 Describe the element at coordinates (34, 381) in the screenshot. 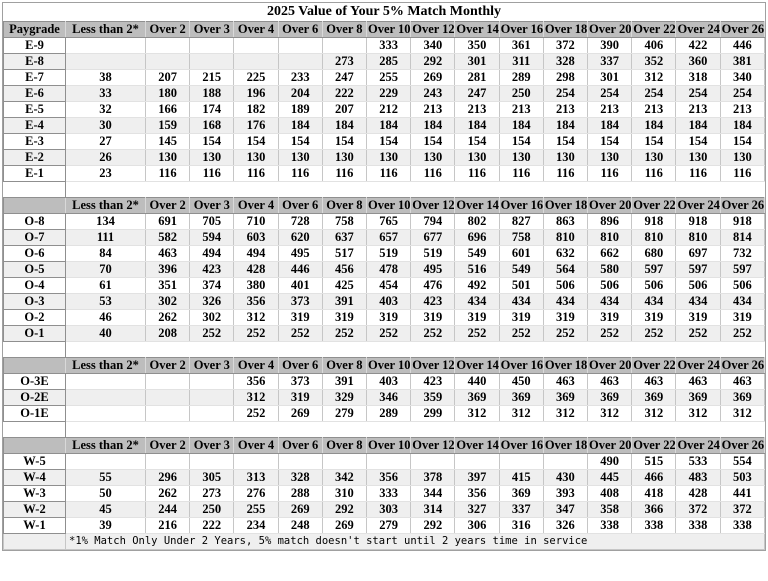

I see `paygrade-cell: O-3E` at that location.